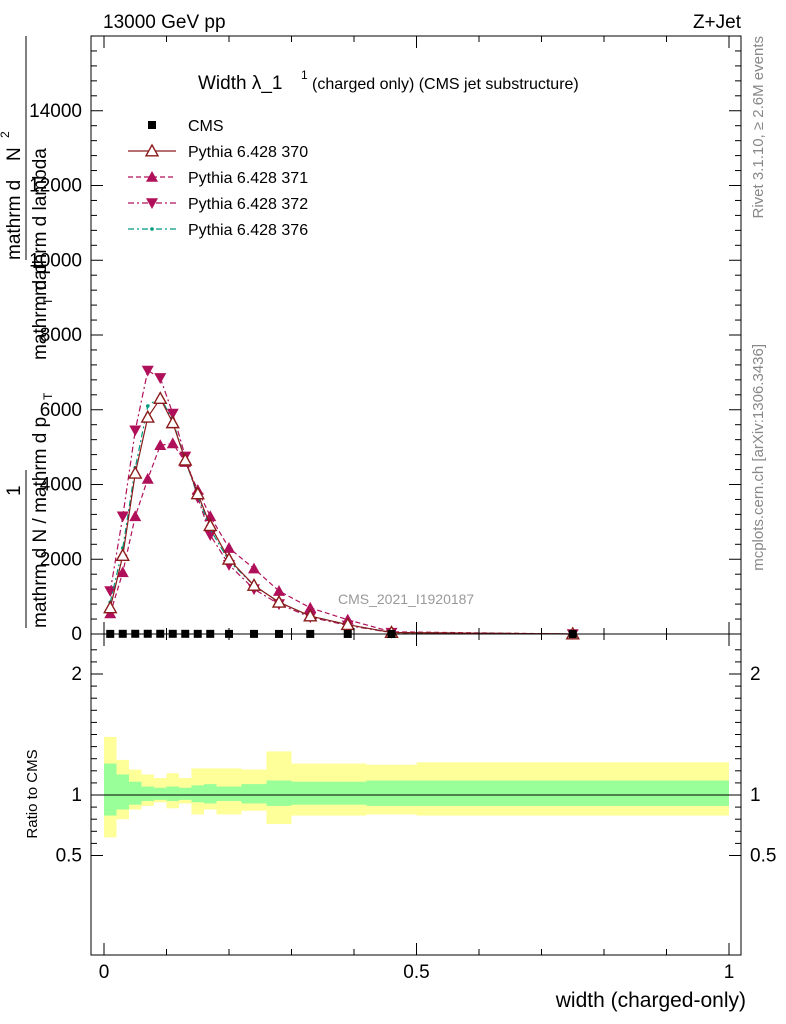 Image resolution: width=786 pixels, height=1024 pixels. I want to click on analysis-watermark: CMS_2021_I1920187, so click(406, 599).